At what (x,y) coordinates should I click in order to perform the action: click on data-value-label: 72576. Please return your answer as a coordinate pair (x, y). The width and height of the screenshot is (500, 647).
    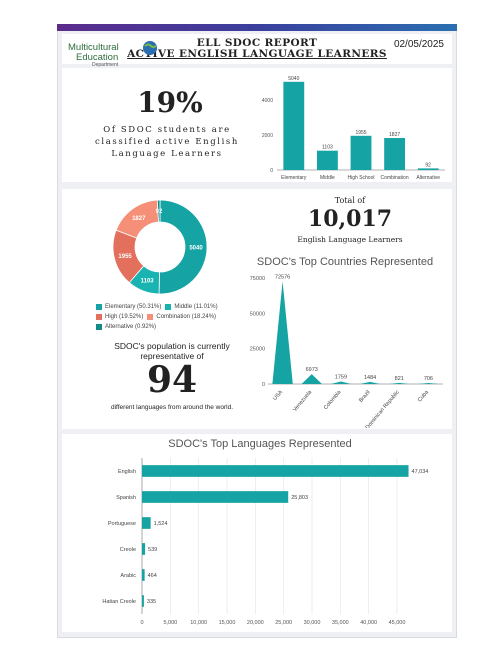
    Looking at the image, I should click on (282, 277).